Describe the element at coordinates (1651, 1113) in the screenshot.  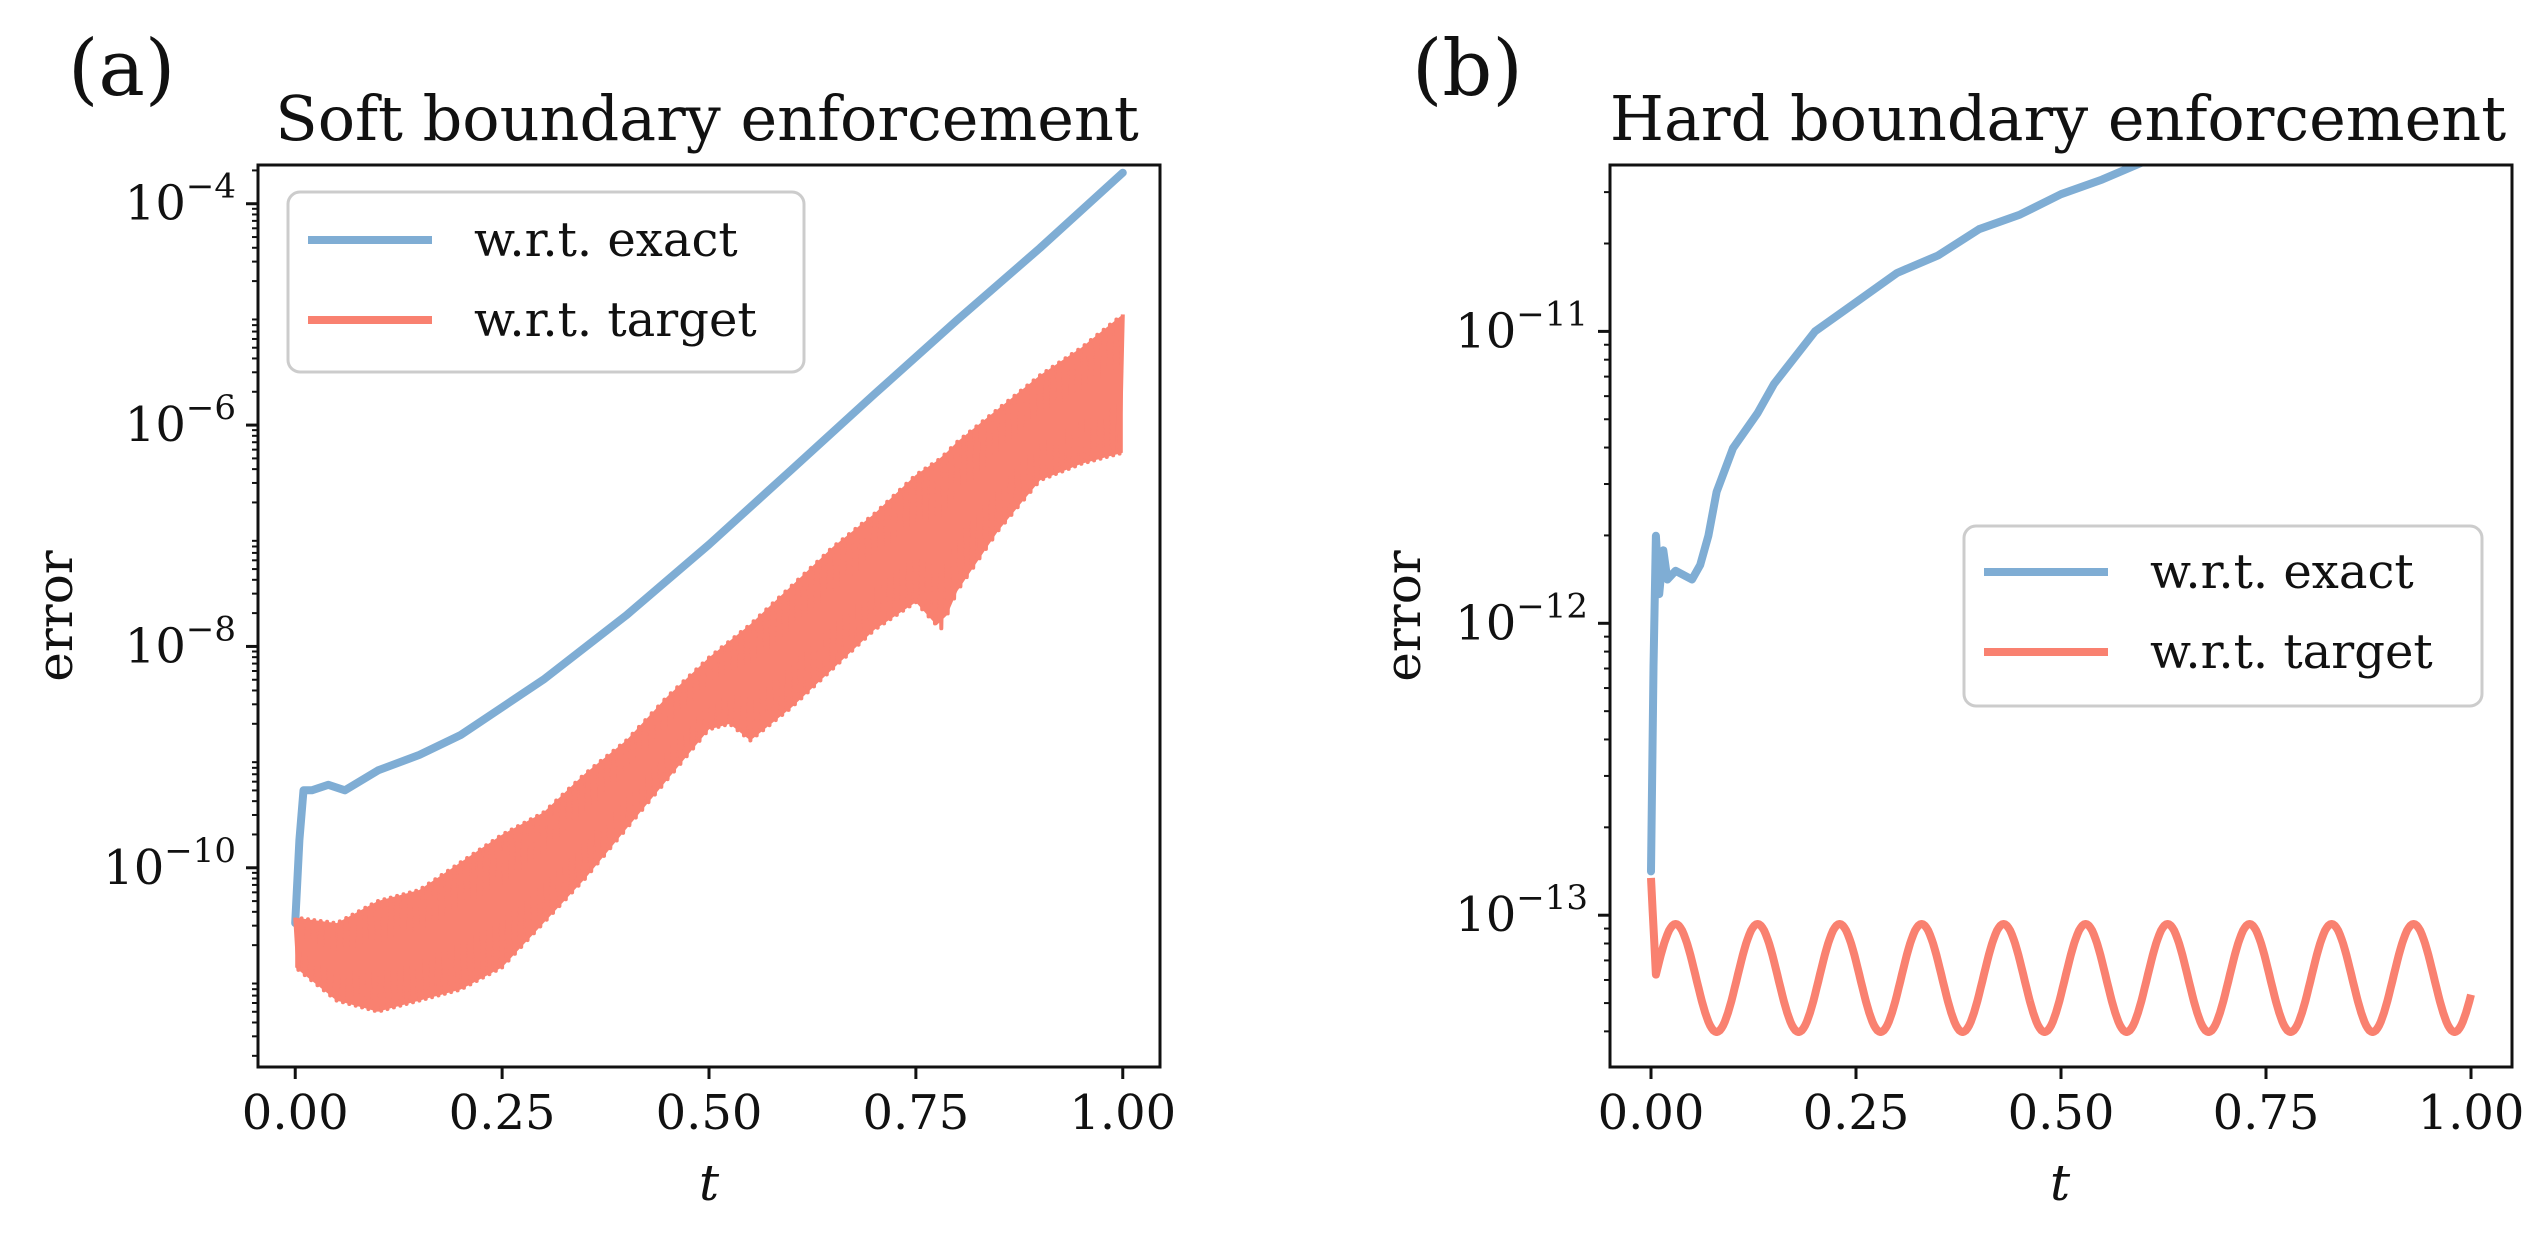
I see `panel-b-x-tick-label: 0.00` at that location.